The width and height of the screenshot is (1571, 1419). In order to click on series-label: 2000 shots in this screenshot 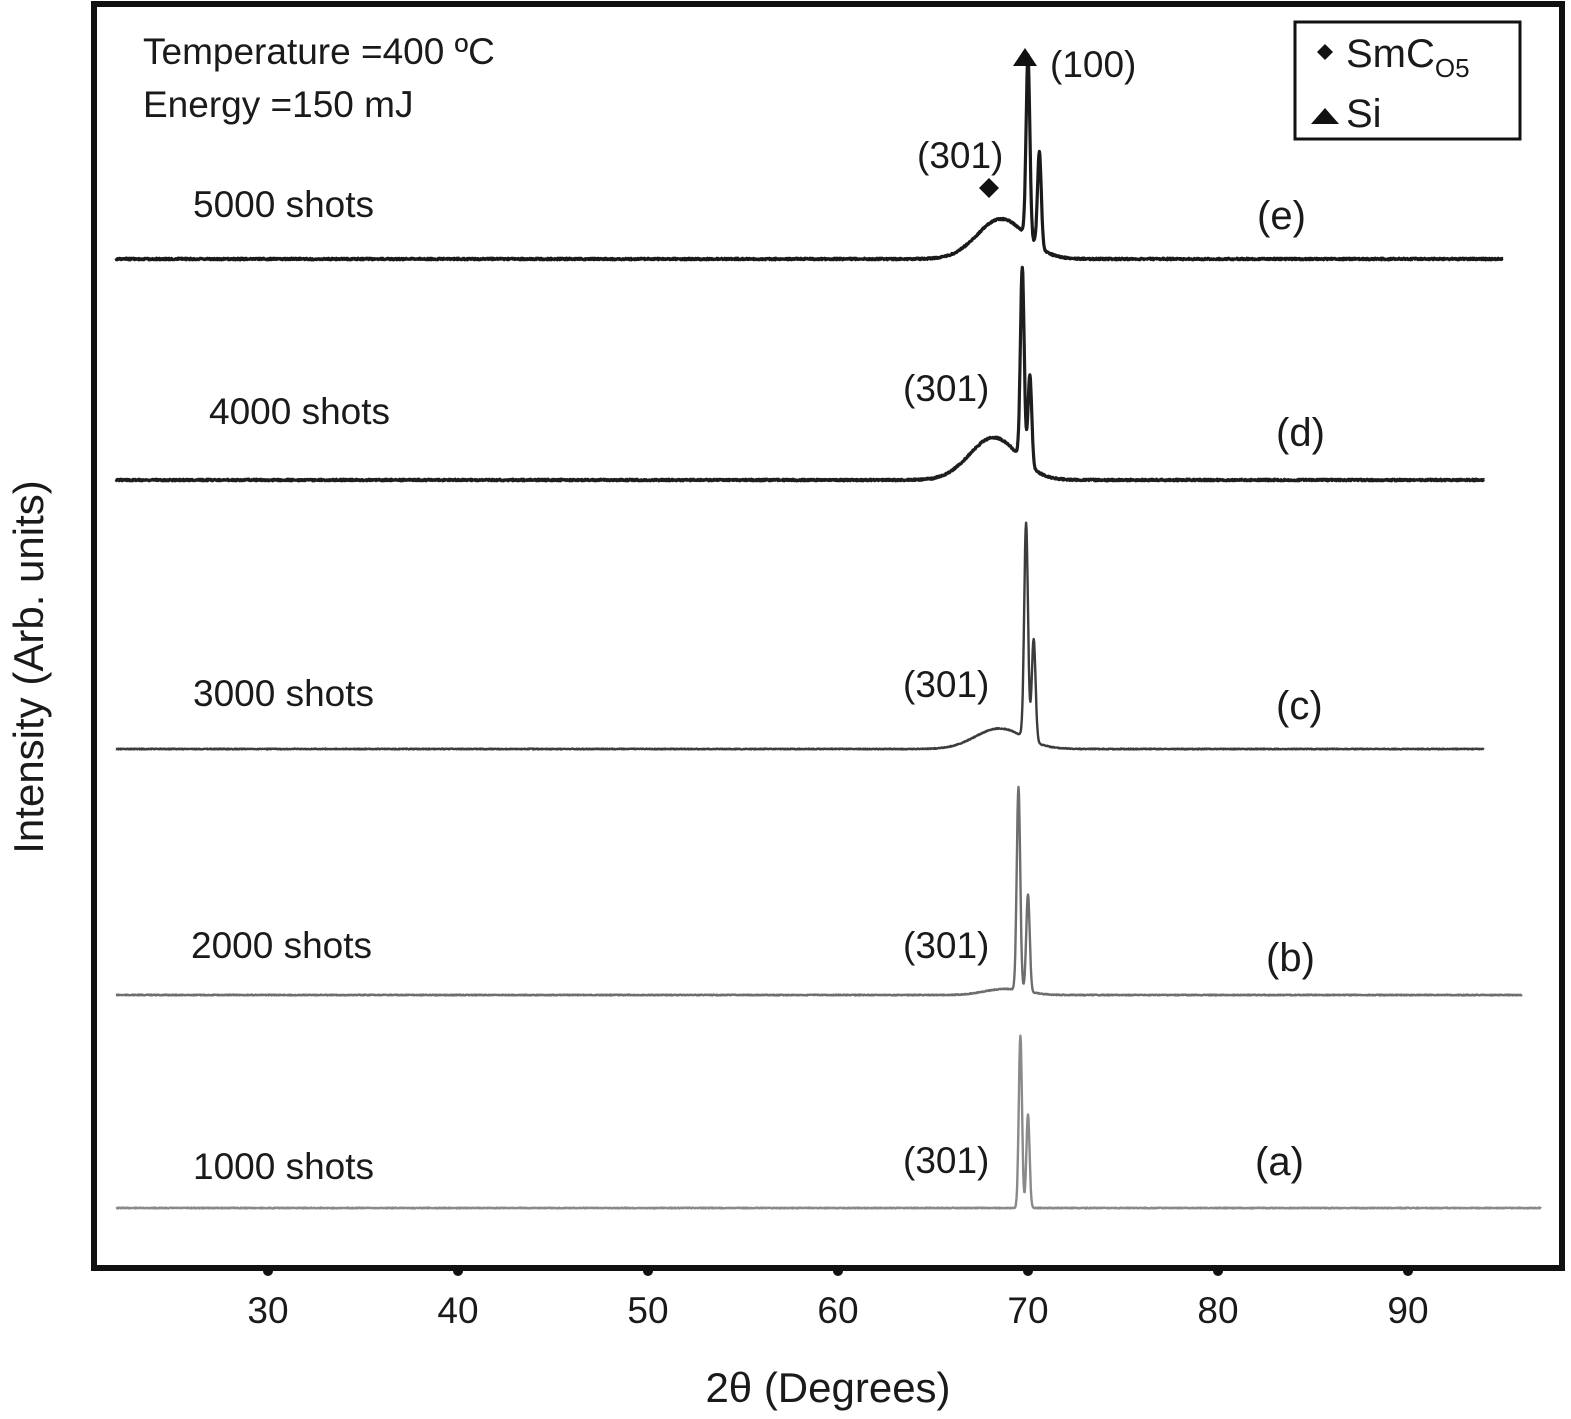, I will do `click(281, 945)`.